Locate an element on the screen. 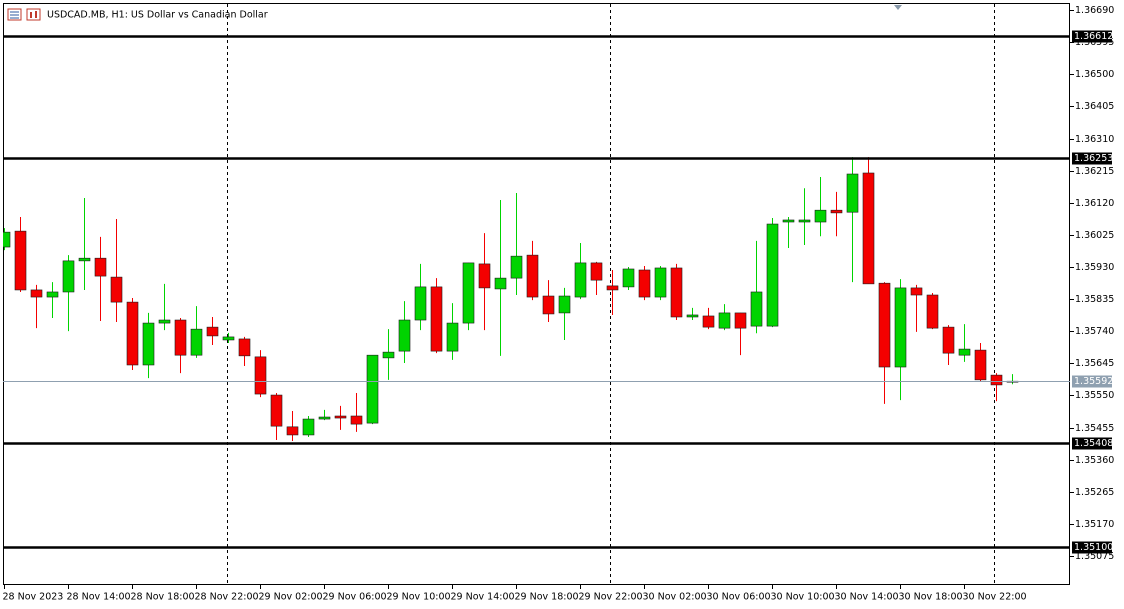 The image size is (1124, 609). x-tick-label: 29 Nov 14:00 is located at coordinates (483, 597).